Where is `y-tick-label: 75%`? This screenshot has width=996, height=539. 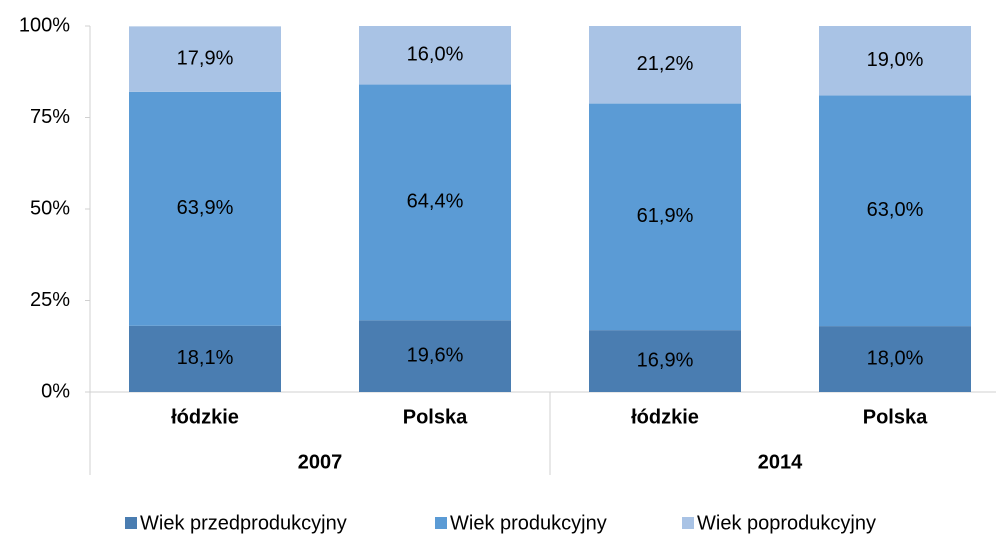
y-tick-label: 75% is located at coordinates (50, 117).